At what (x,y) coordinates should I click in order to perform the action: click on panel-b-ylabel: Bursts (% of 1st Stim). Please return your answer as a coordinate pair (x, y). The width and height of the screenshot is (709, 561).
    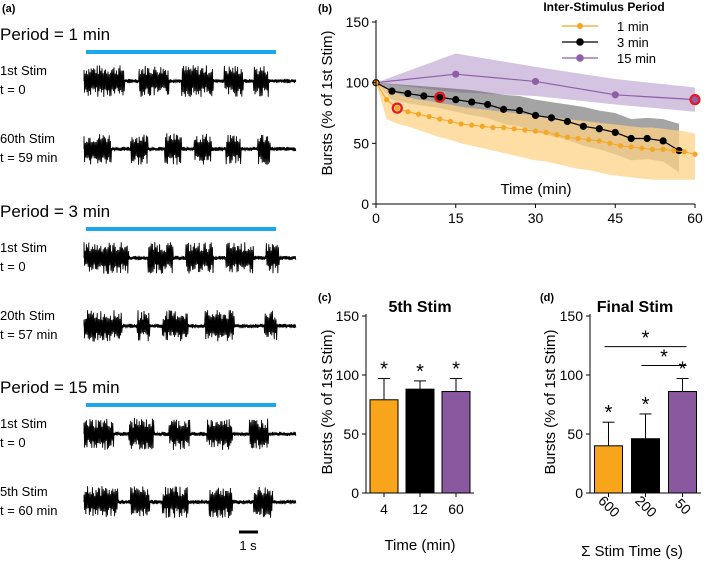
    Looking at the image, I should click on (327, 102).